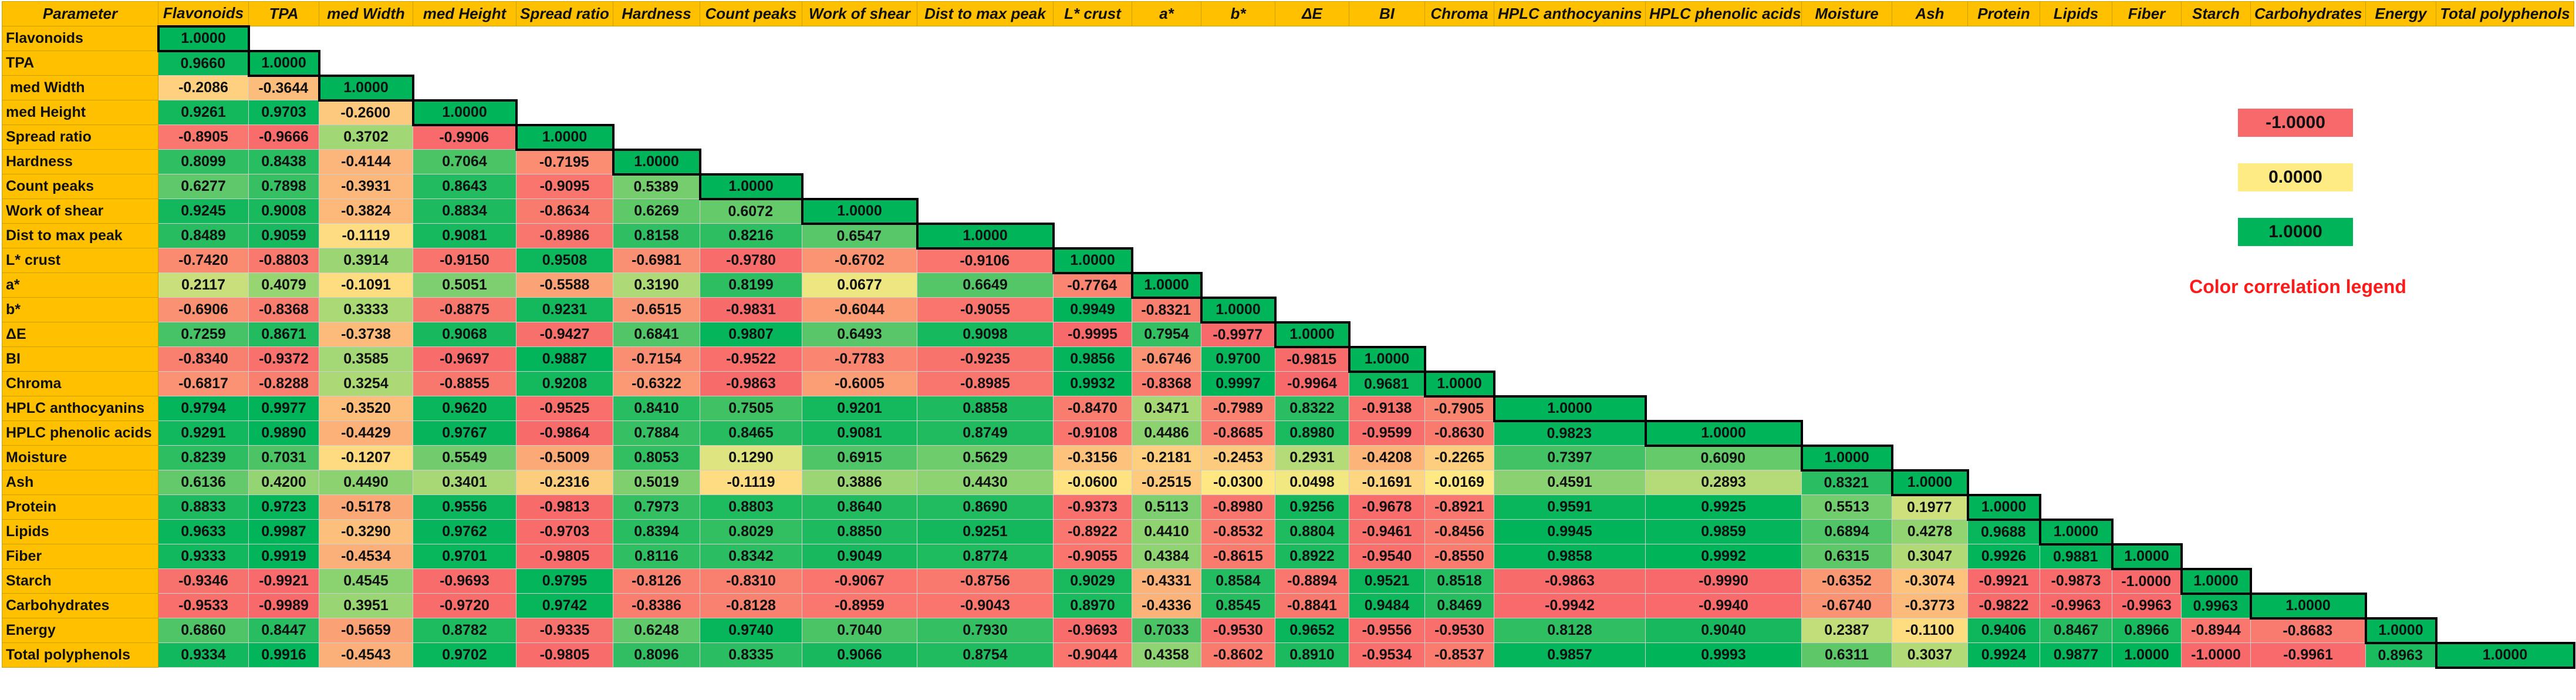 This screenshot has width=2576, height=700. Describe the element at coordinates (1288, 63) in the screenshot. I see `table-row: TPA 0.9660 1.0000` at that location.